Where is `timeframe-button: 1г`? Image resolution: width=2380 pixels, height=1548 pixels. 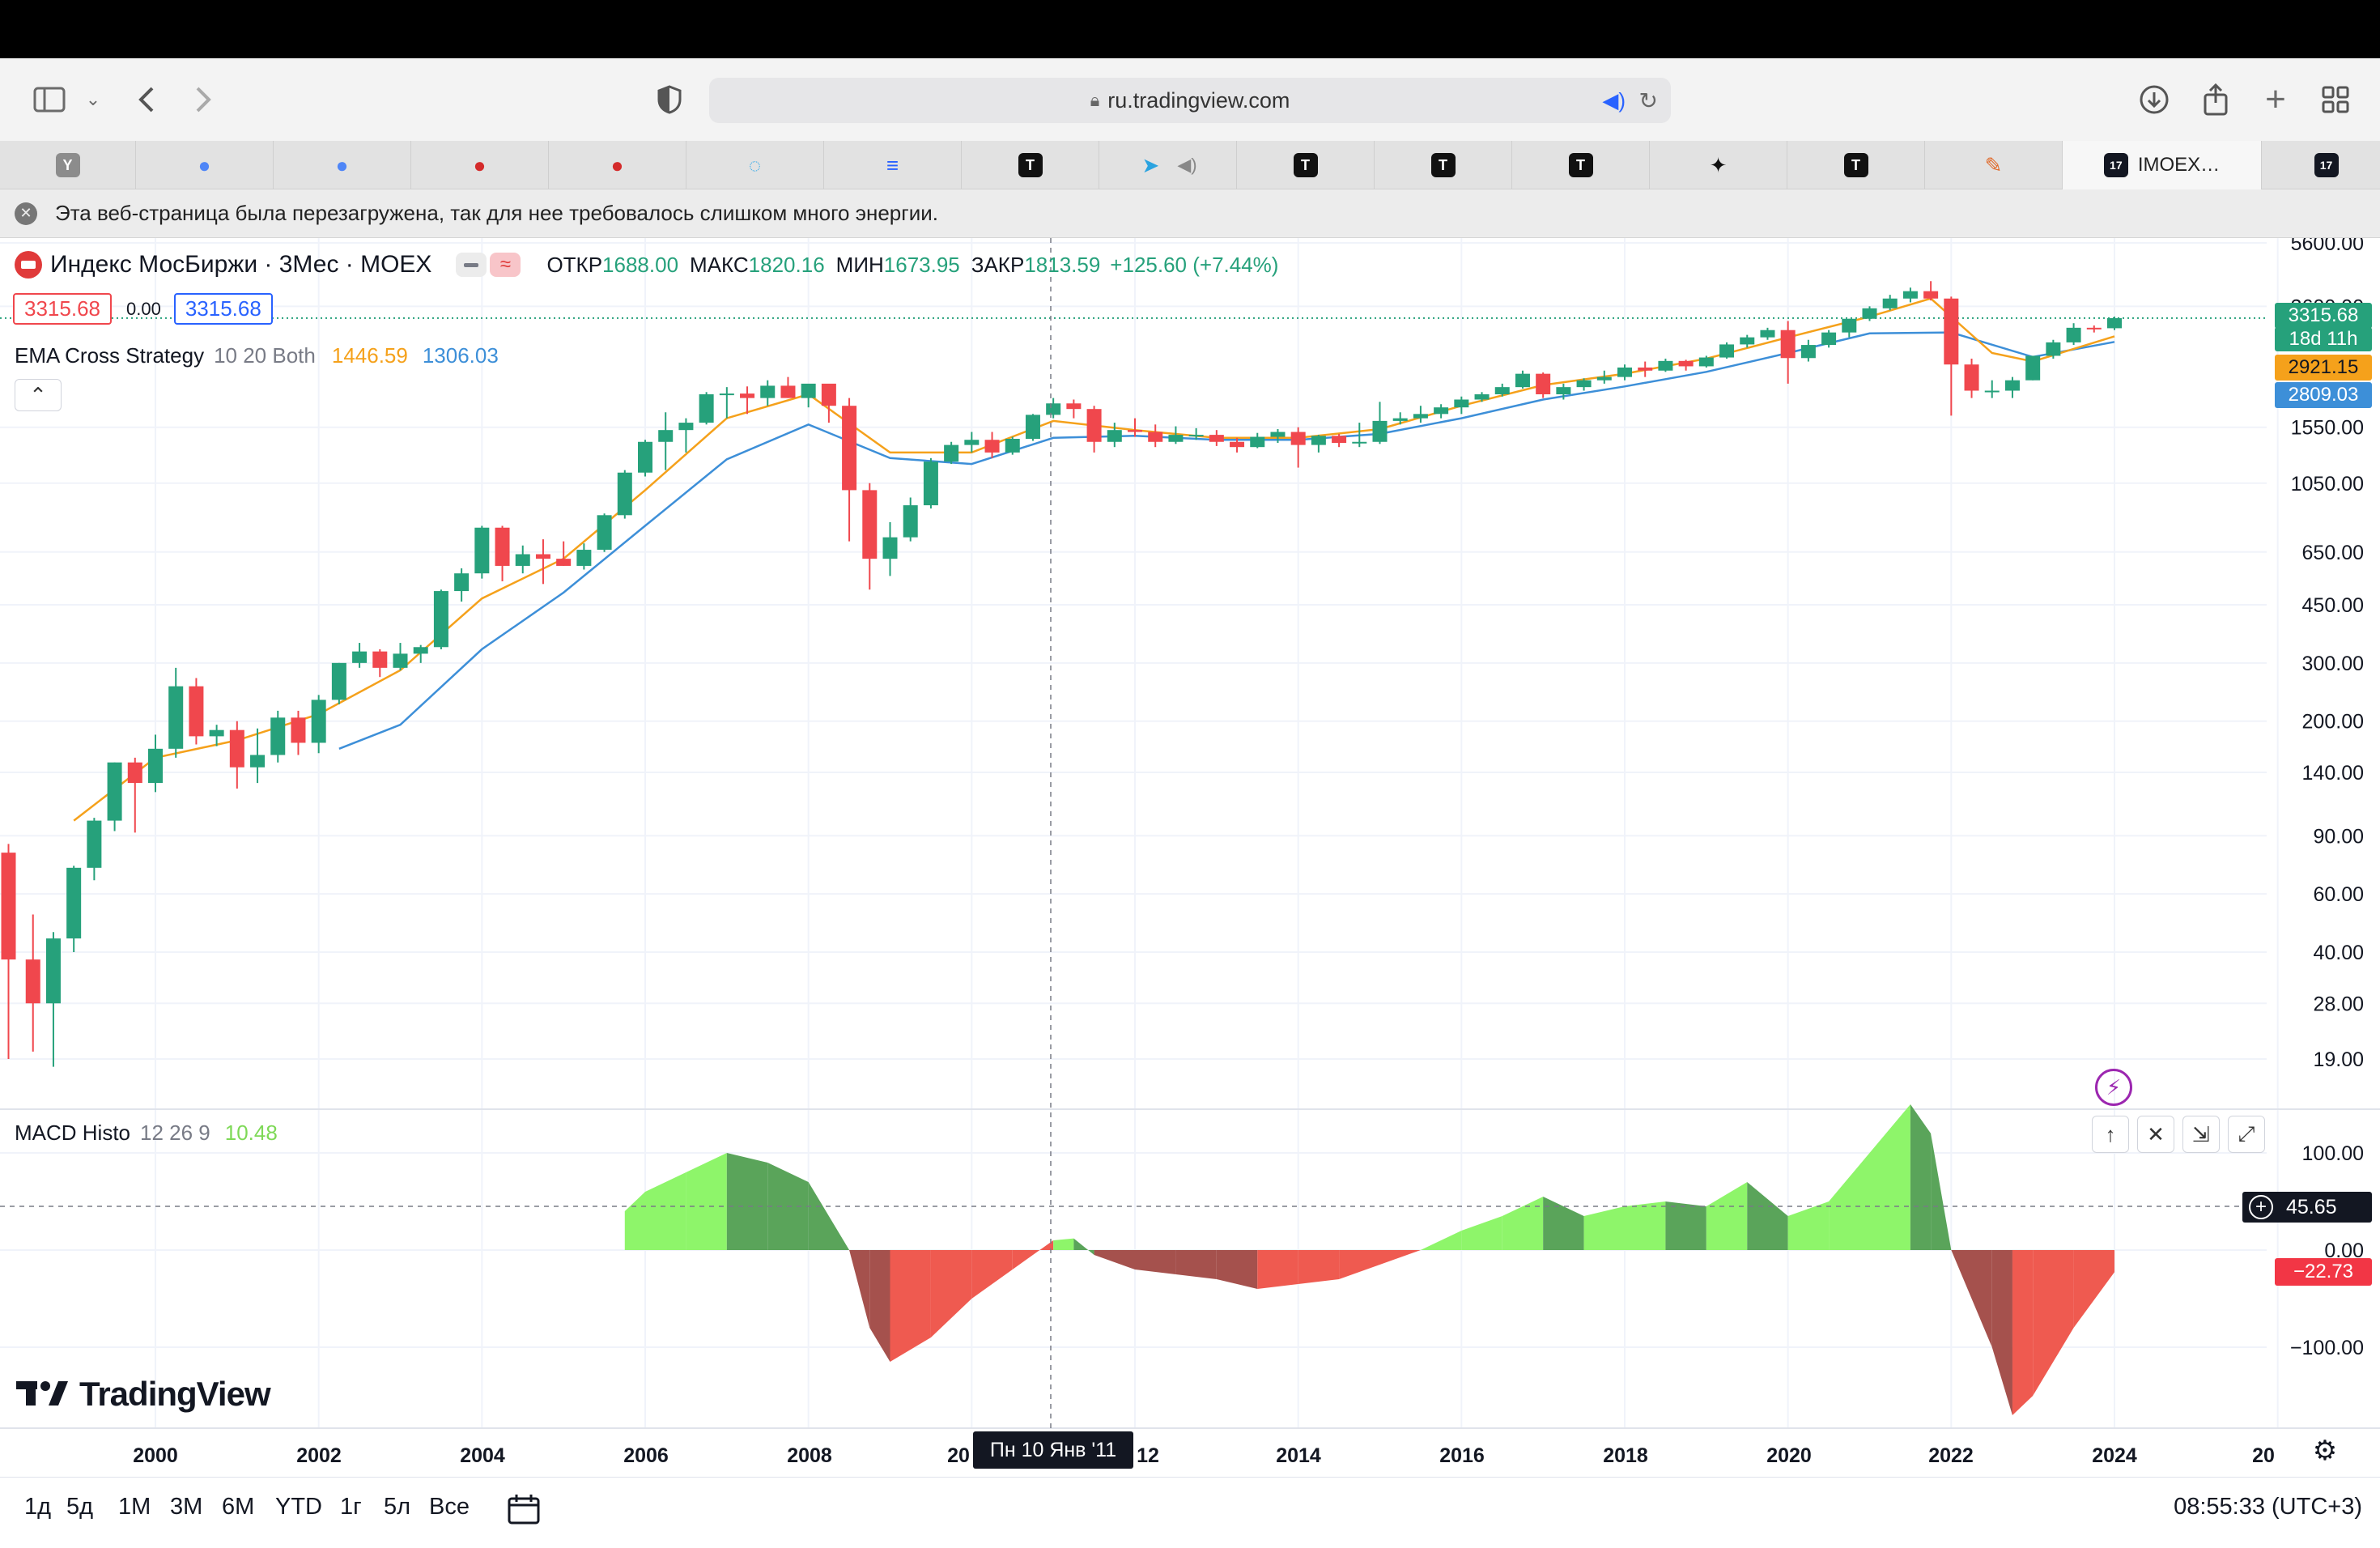
timeframe-button: 1г is located at coordinates (351, 1507).